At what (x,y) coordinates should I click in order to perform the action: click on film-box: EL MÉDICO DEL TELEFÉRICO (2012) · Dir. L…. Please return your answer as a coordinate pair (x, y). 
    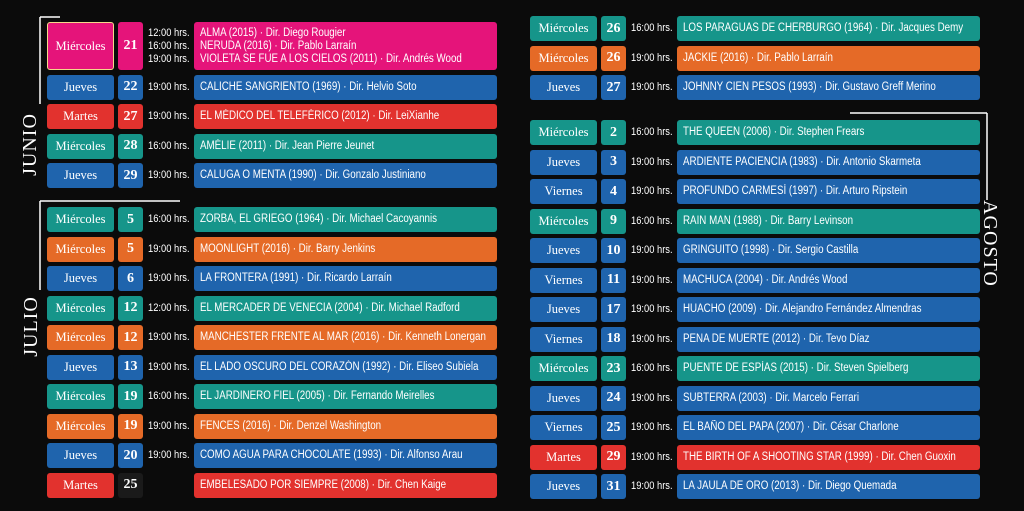
    Looking at the image, I should click on (345, 116).